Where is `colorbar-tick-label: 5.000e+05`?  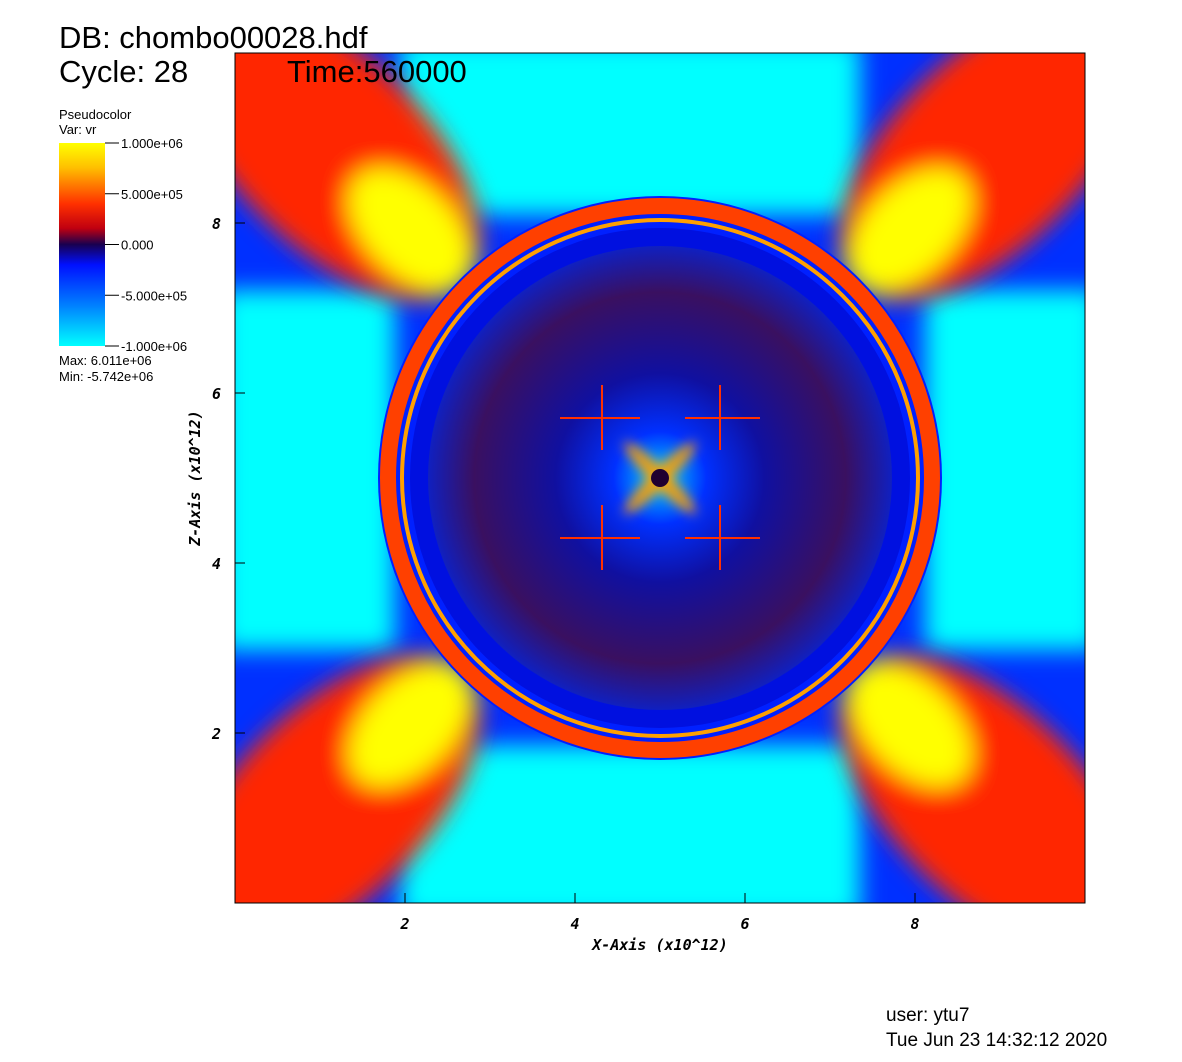
colorbar-tick-label: 5.000e+05 is located at coordinates (152, 194).